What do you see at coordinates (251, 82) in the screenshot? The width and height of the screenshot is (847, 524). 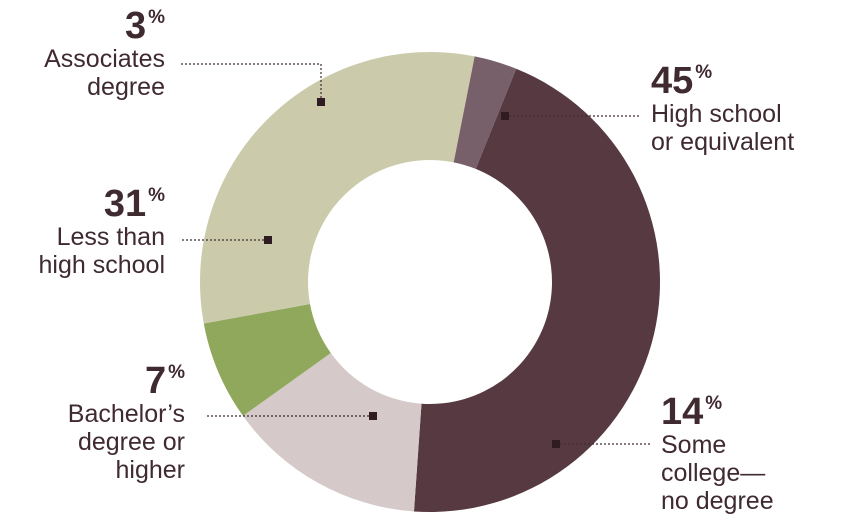 I see `leader-line-associates` at bounding box center [251, 82].